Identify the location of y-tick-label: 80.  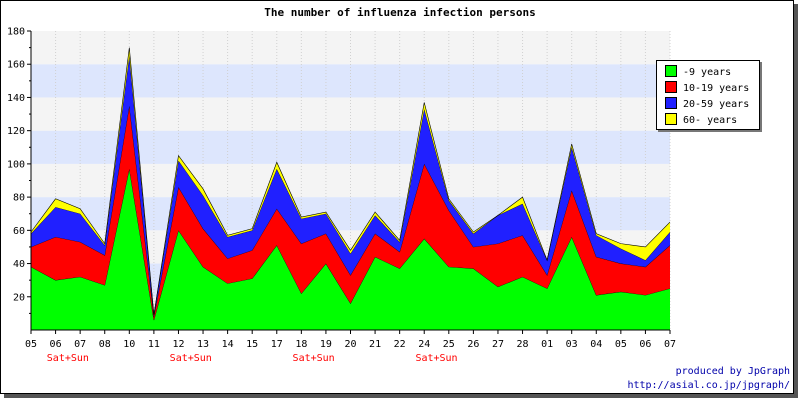
(19, 198).